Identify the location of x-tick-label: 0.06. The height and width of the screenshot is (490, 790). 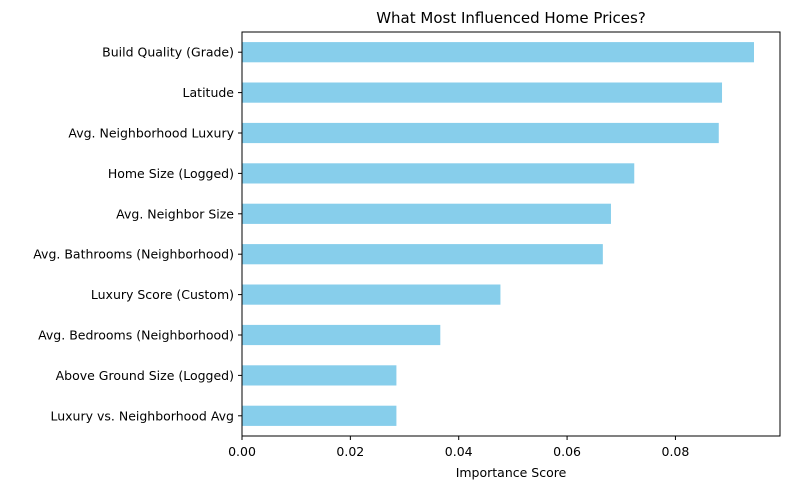
(567, 451).